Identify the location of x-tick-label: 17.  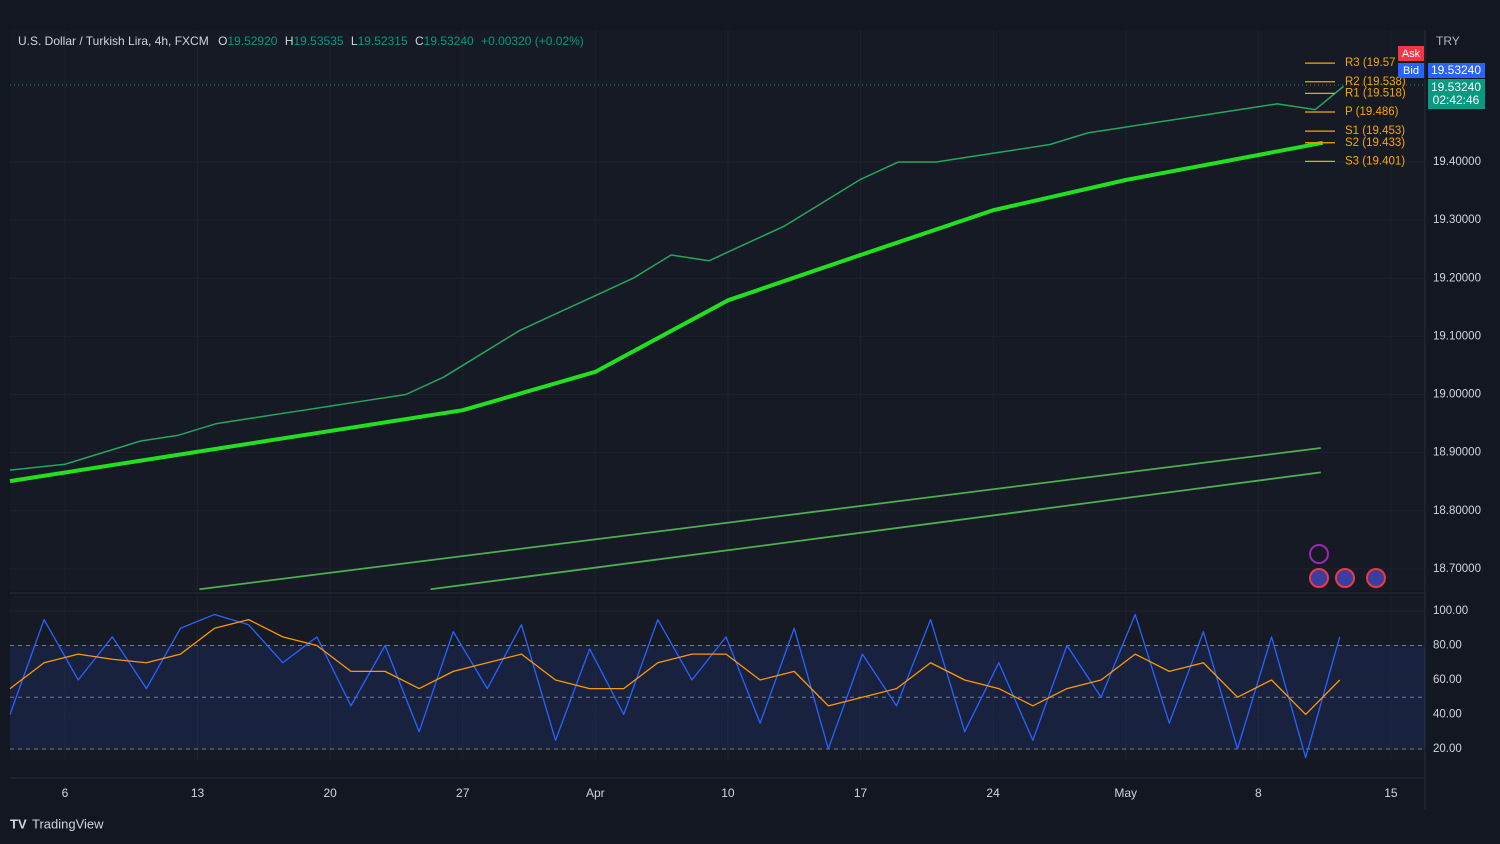
(861, 793).